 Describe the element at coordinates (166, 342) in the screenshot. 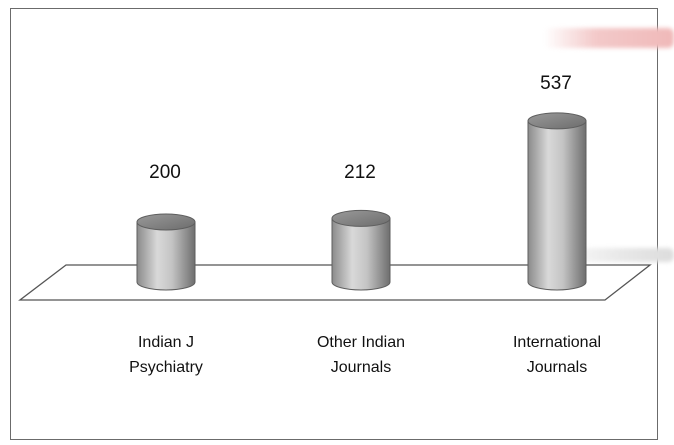

I see `category-label: Indian J` at that location.